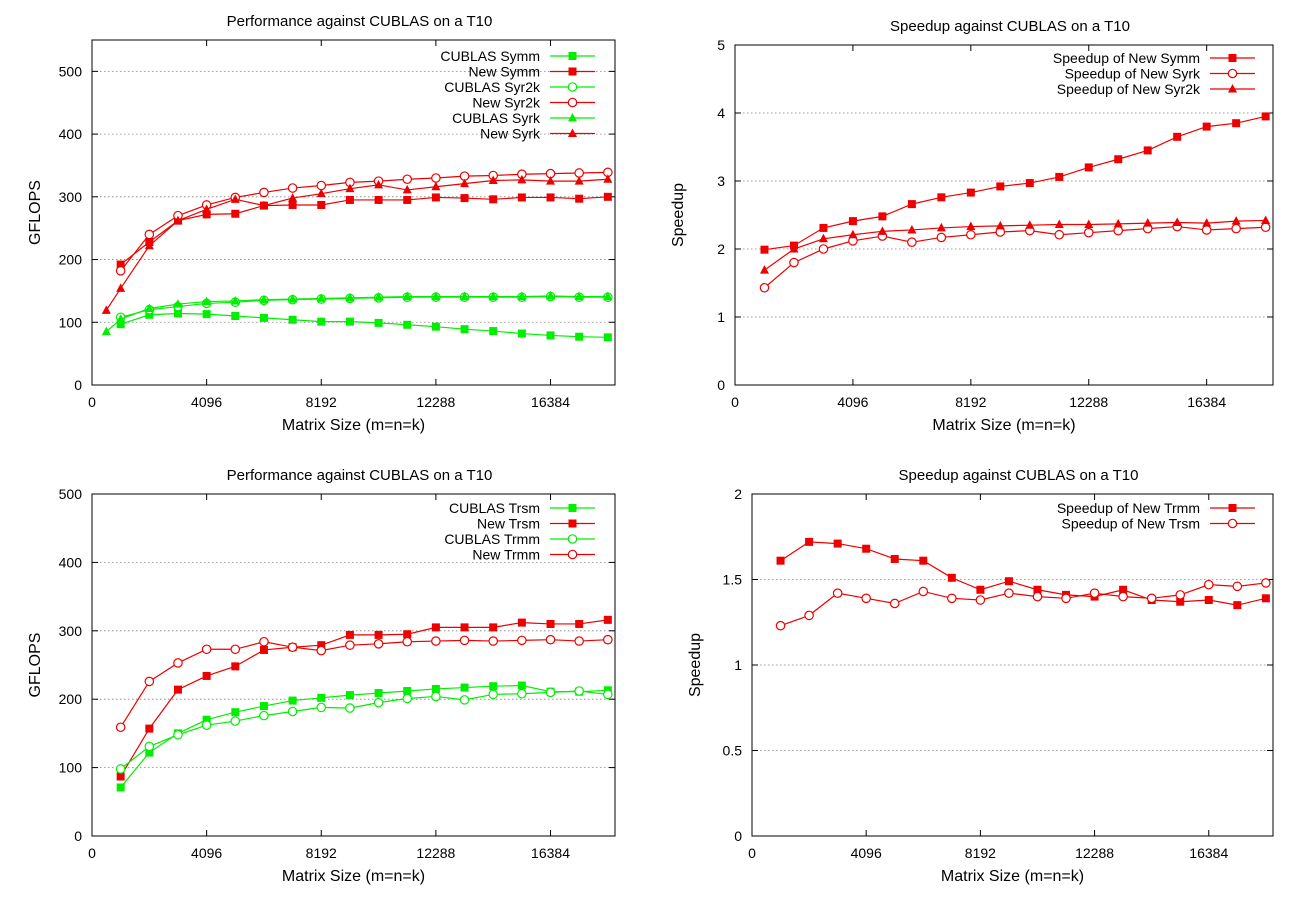 This screenshot has width=1297, height=905. What do you see at coordinates (508, 524) in the screenshot?
I see `legend-label: New Trsm` at bounding box center [508, 524].